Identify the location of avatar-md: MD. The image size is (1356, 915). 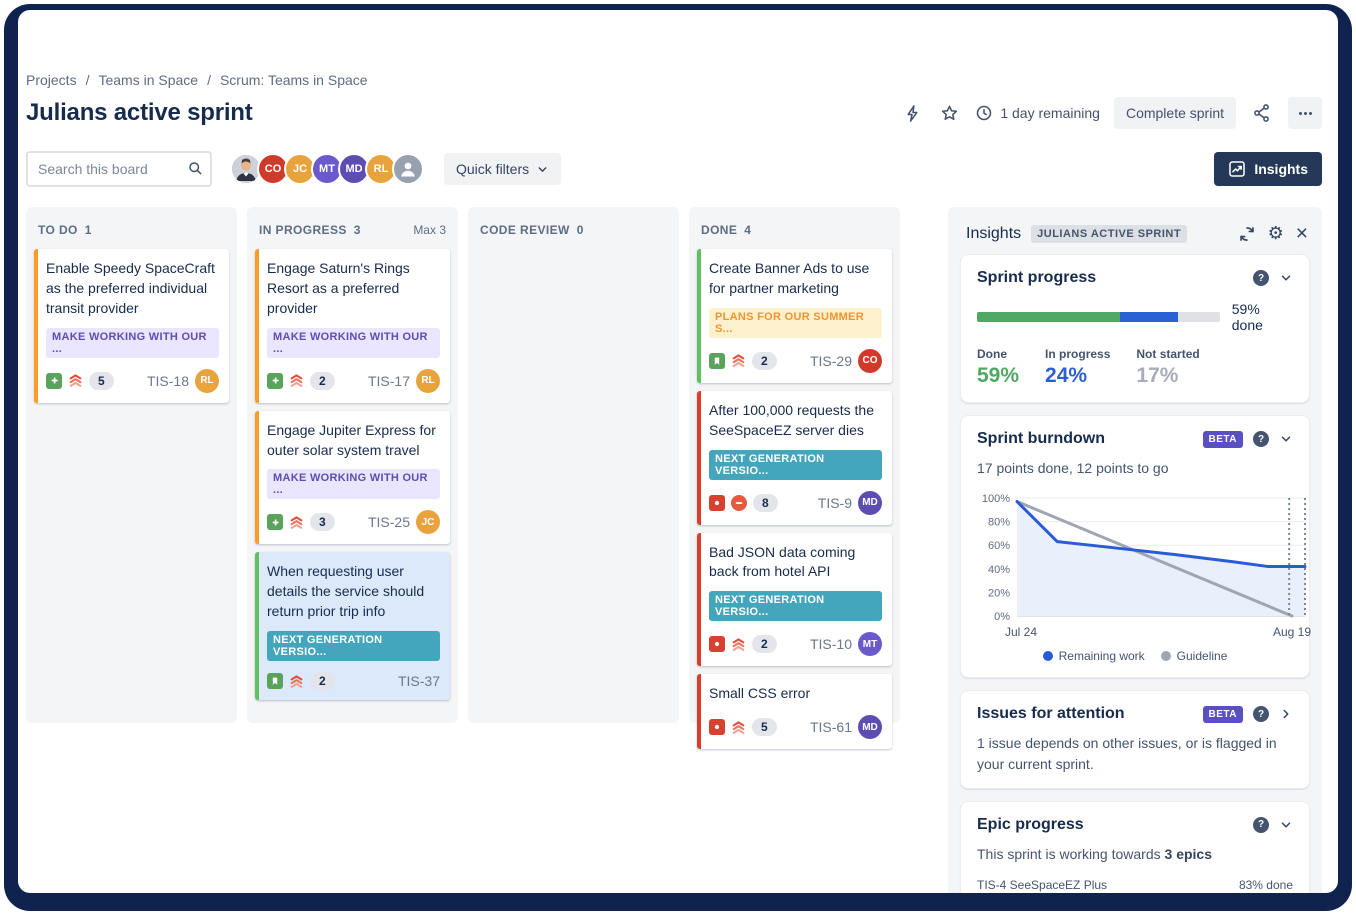
(354, 169).